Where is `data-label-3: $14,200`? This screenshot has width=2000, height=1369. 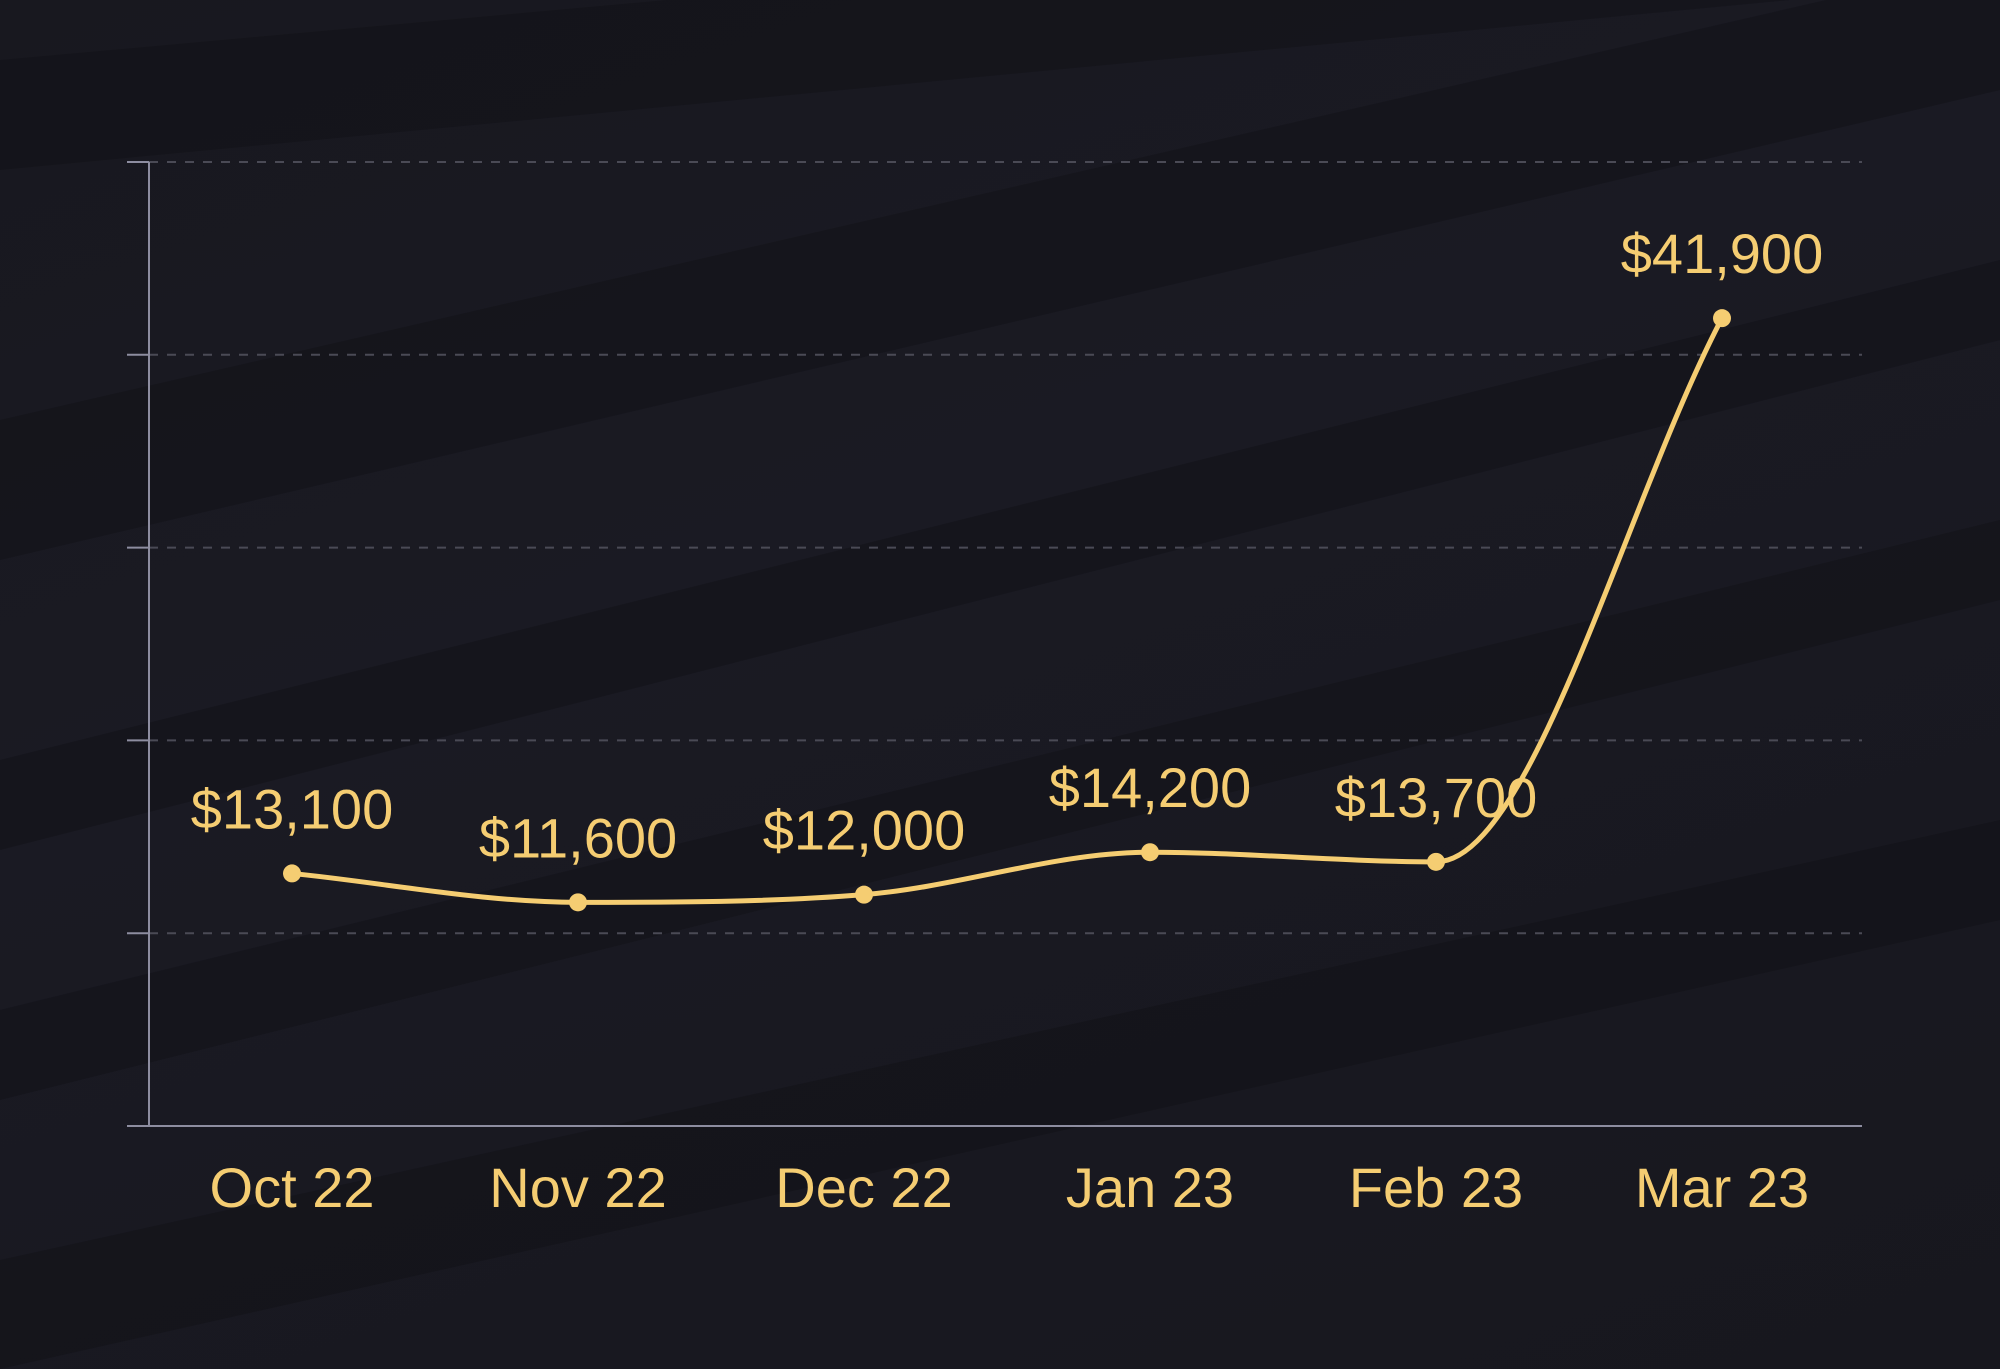 data-label-3: $14,200 is located at coordinates (1150, 787).